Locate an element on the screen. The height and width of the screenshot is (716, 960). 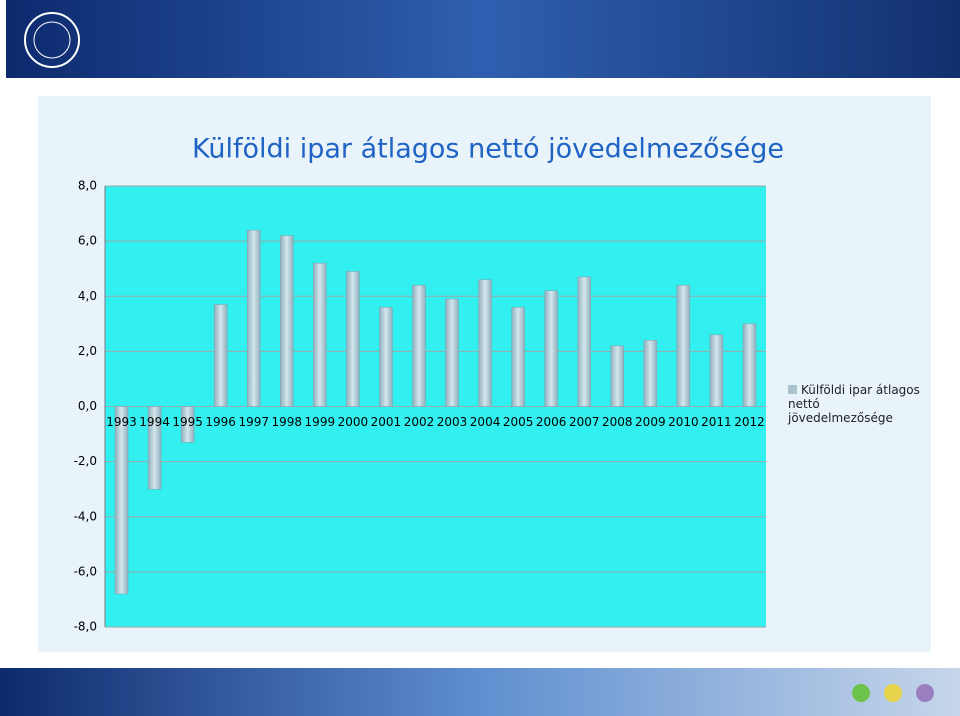
x-tick-label: 2010 is located at coordinates (683, 422).